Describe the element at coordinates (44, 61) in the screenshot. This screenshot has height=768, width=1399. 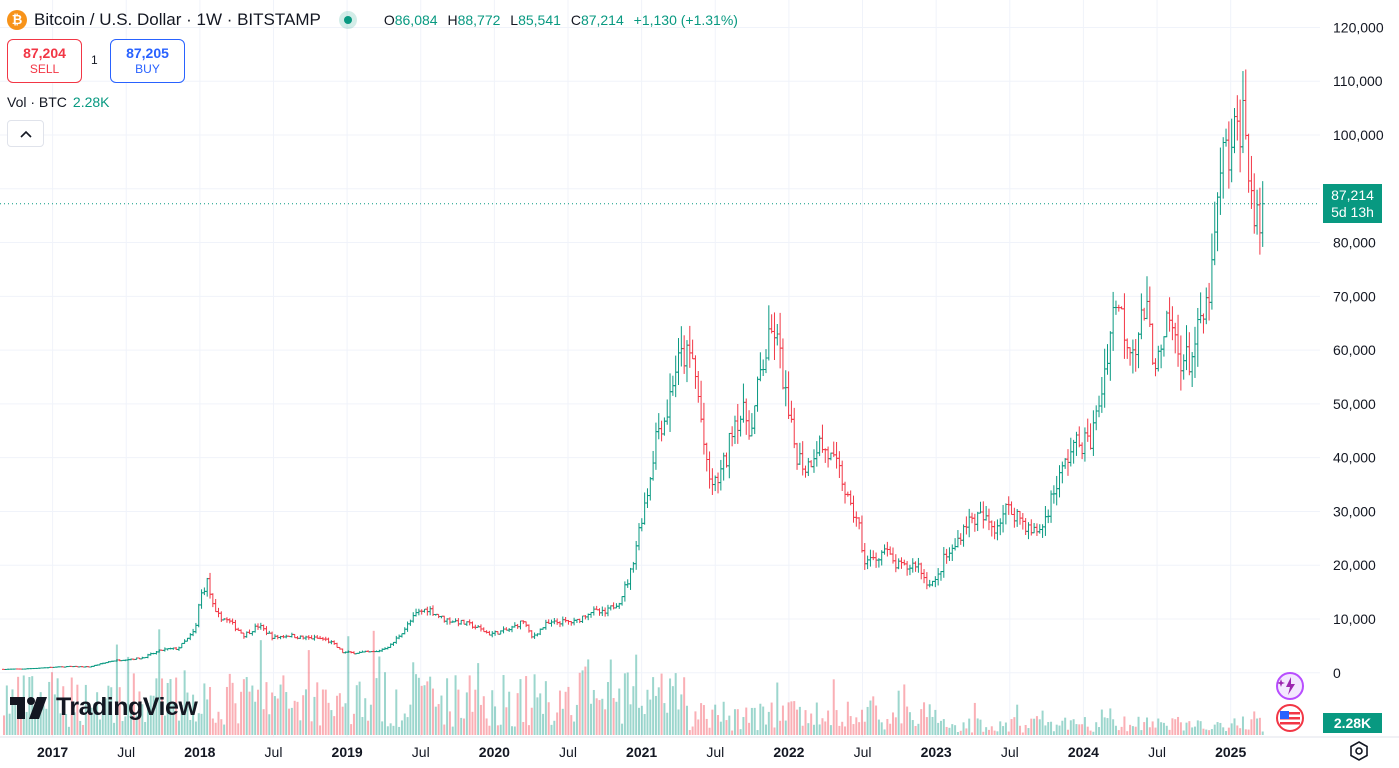
I see `sell-button: 87,204 SELL` at that location.